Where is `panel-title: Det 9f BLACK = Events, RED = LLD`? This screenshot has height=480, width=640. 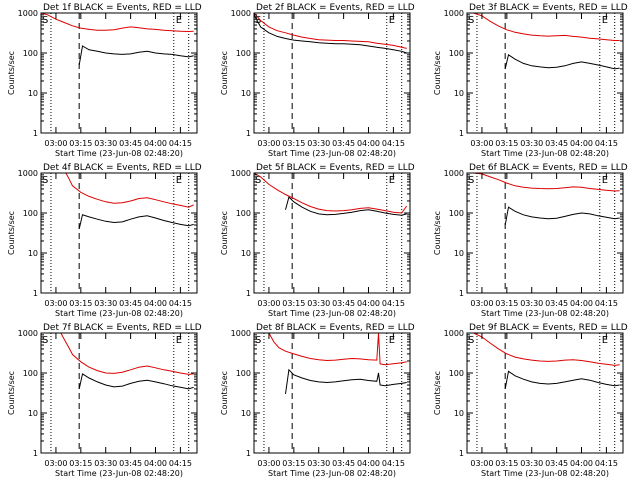 panel-title: Det 9f BLACK = Events, RED = LLD is located at coordinates (548, 328).